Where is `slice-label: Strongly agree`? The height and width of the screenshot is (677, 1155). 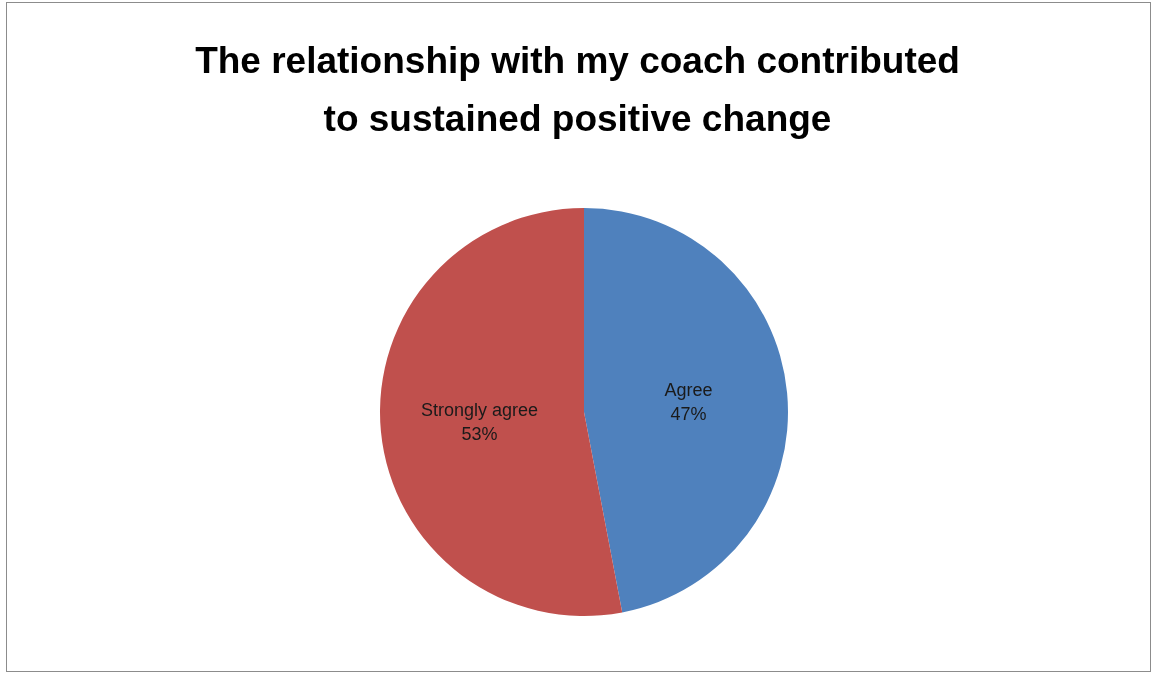
slice-label: Strongly agree is located at coordinates (479, 409).